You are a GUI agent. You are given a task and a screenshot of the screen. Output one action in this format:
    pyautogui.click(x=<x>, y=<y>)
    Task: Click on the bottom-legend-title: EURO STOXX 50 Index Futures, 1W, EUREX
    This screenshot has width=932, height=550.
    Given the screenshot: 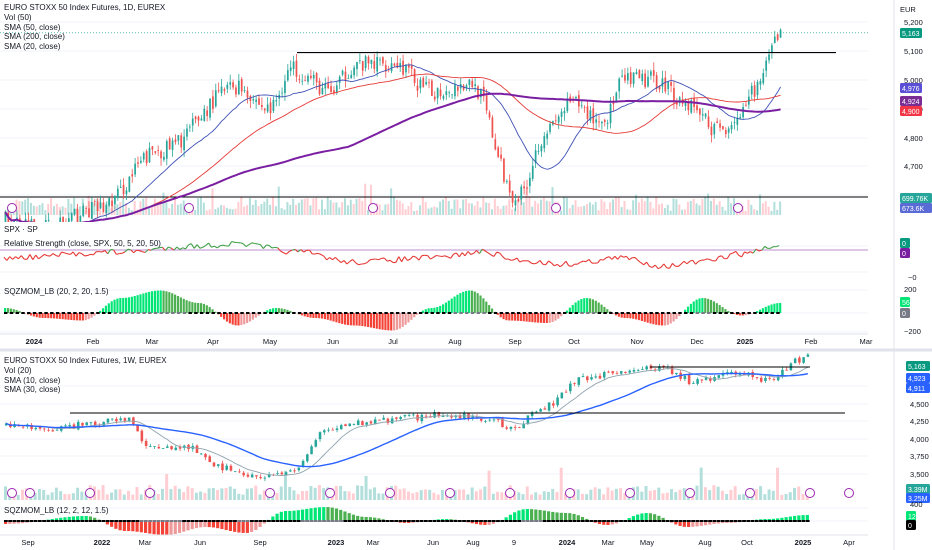 What is the action you would take?
    pyautogui.click(x=85, y=360)
    